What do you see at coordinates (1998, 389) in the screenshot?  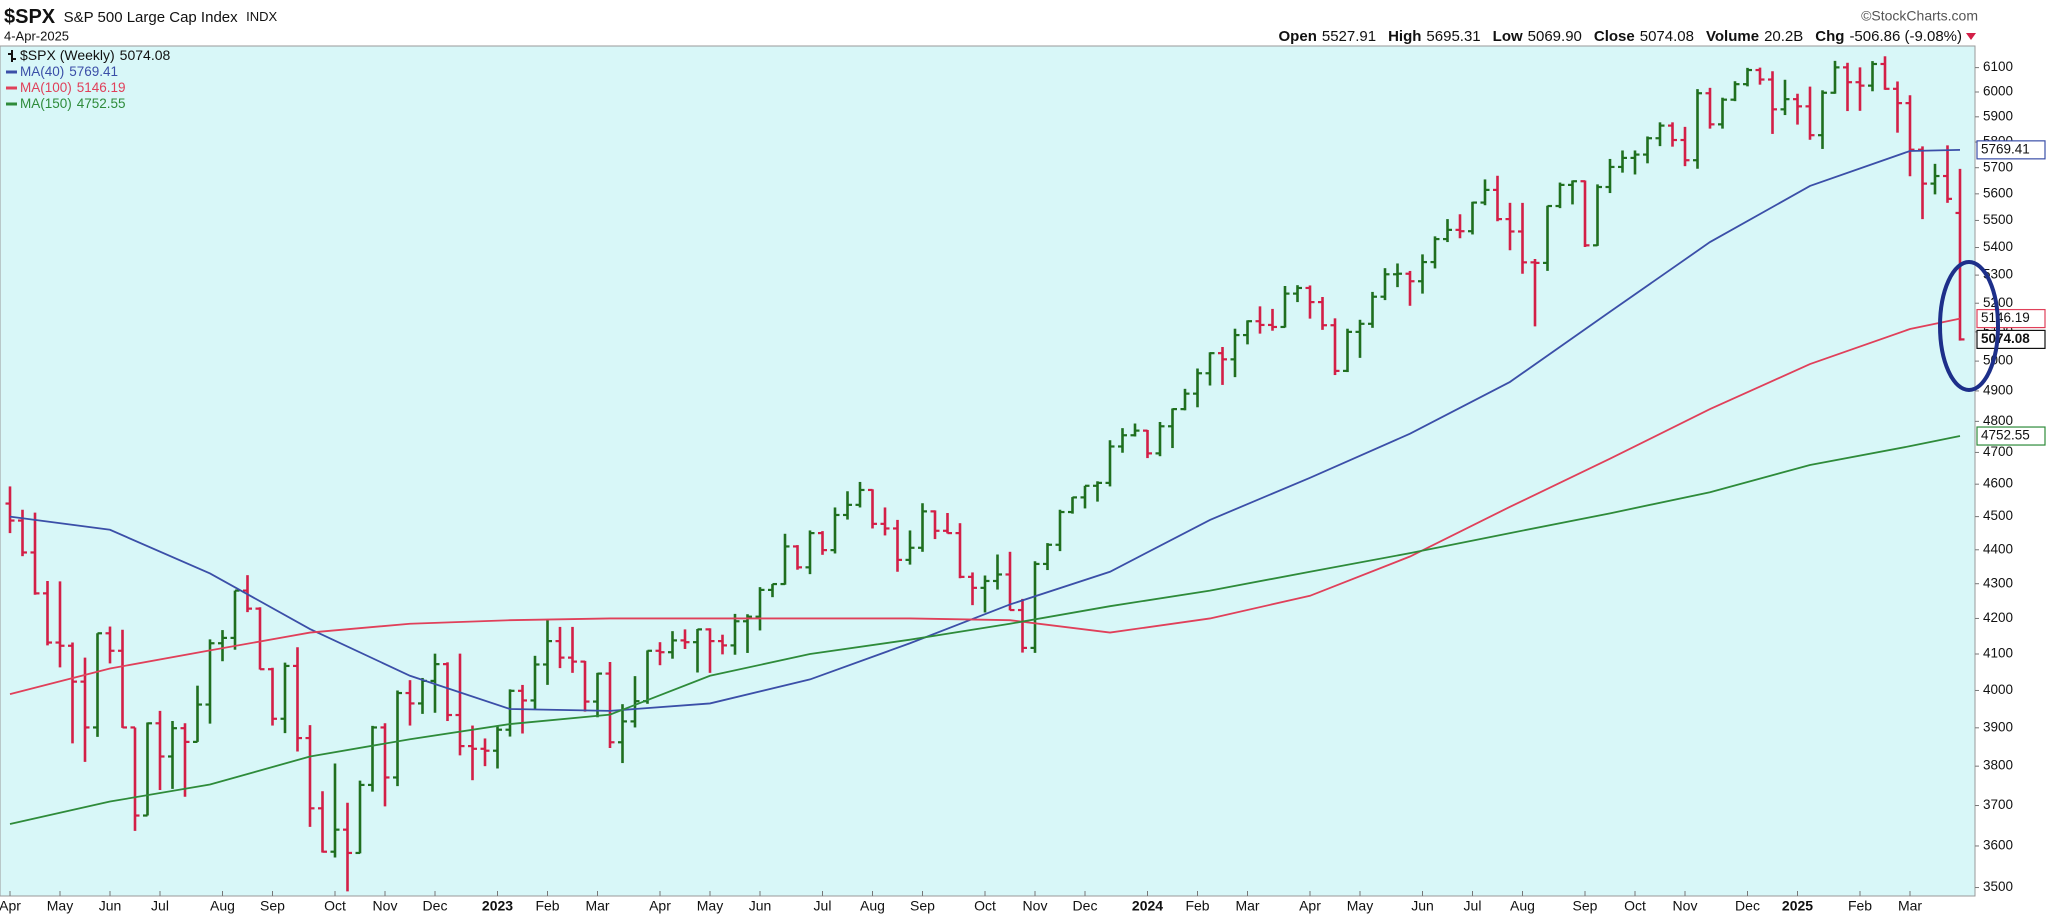 I see `y-tick-label: 4900` at bounding box center [1998, 389].